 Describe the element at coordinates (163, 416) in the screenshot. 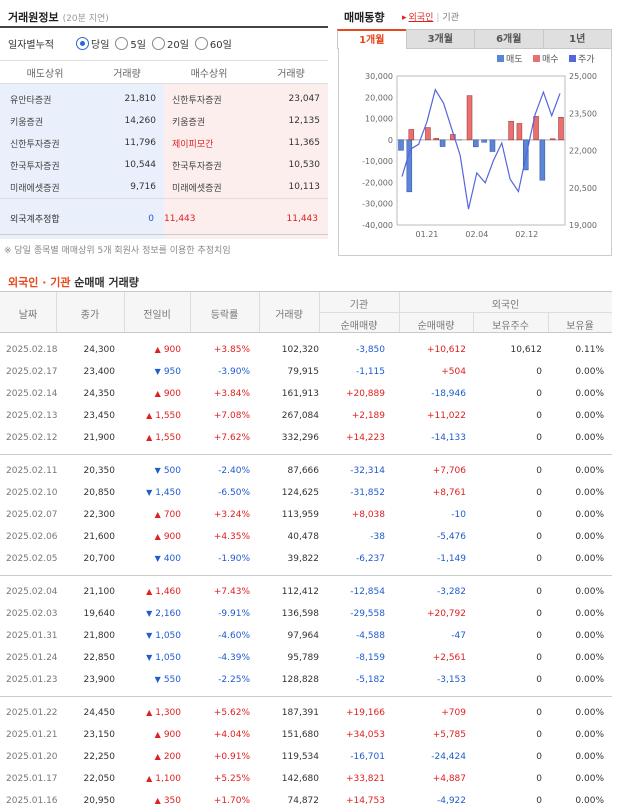

I see `cell-chg: ▲1,550` at that location.